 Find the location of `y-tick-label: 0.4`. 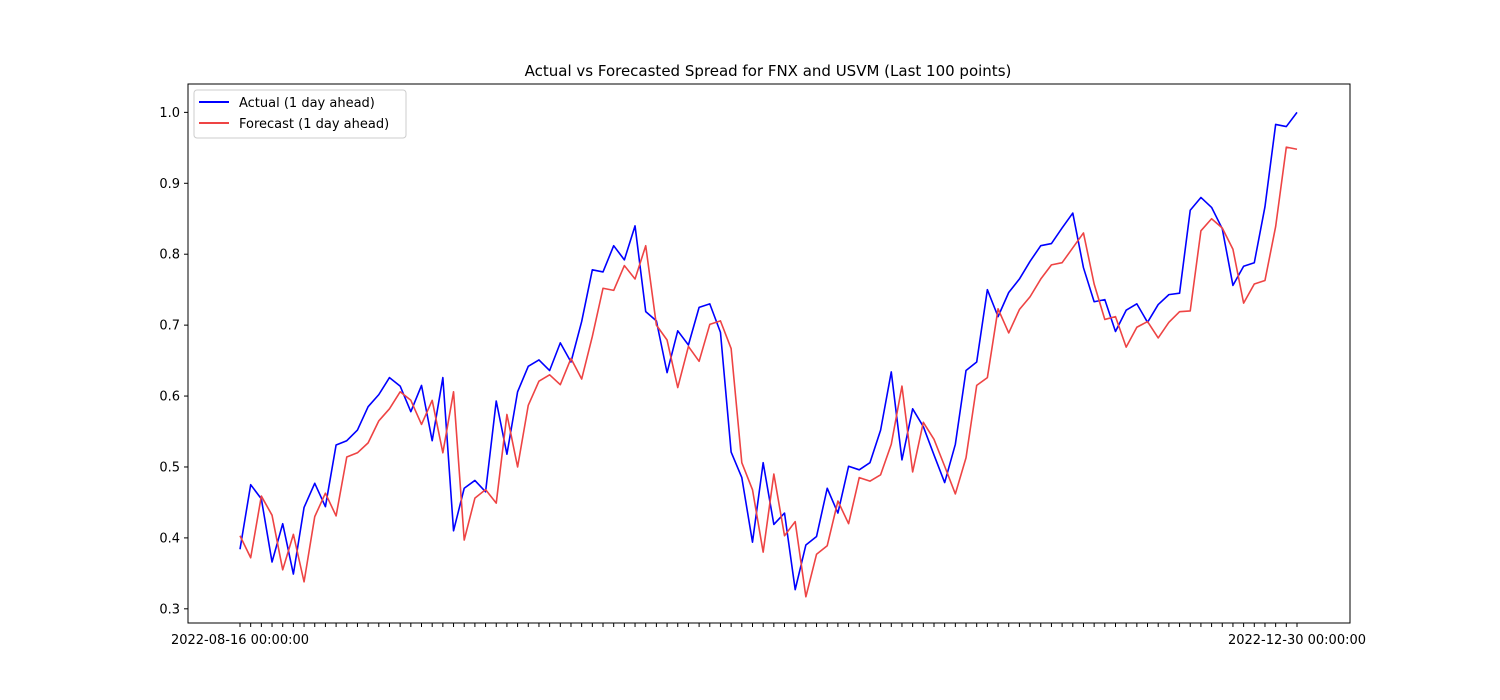

y-tick-label: 0.4 is located at coordinates (169, 538).